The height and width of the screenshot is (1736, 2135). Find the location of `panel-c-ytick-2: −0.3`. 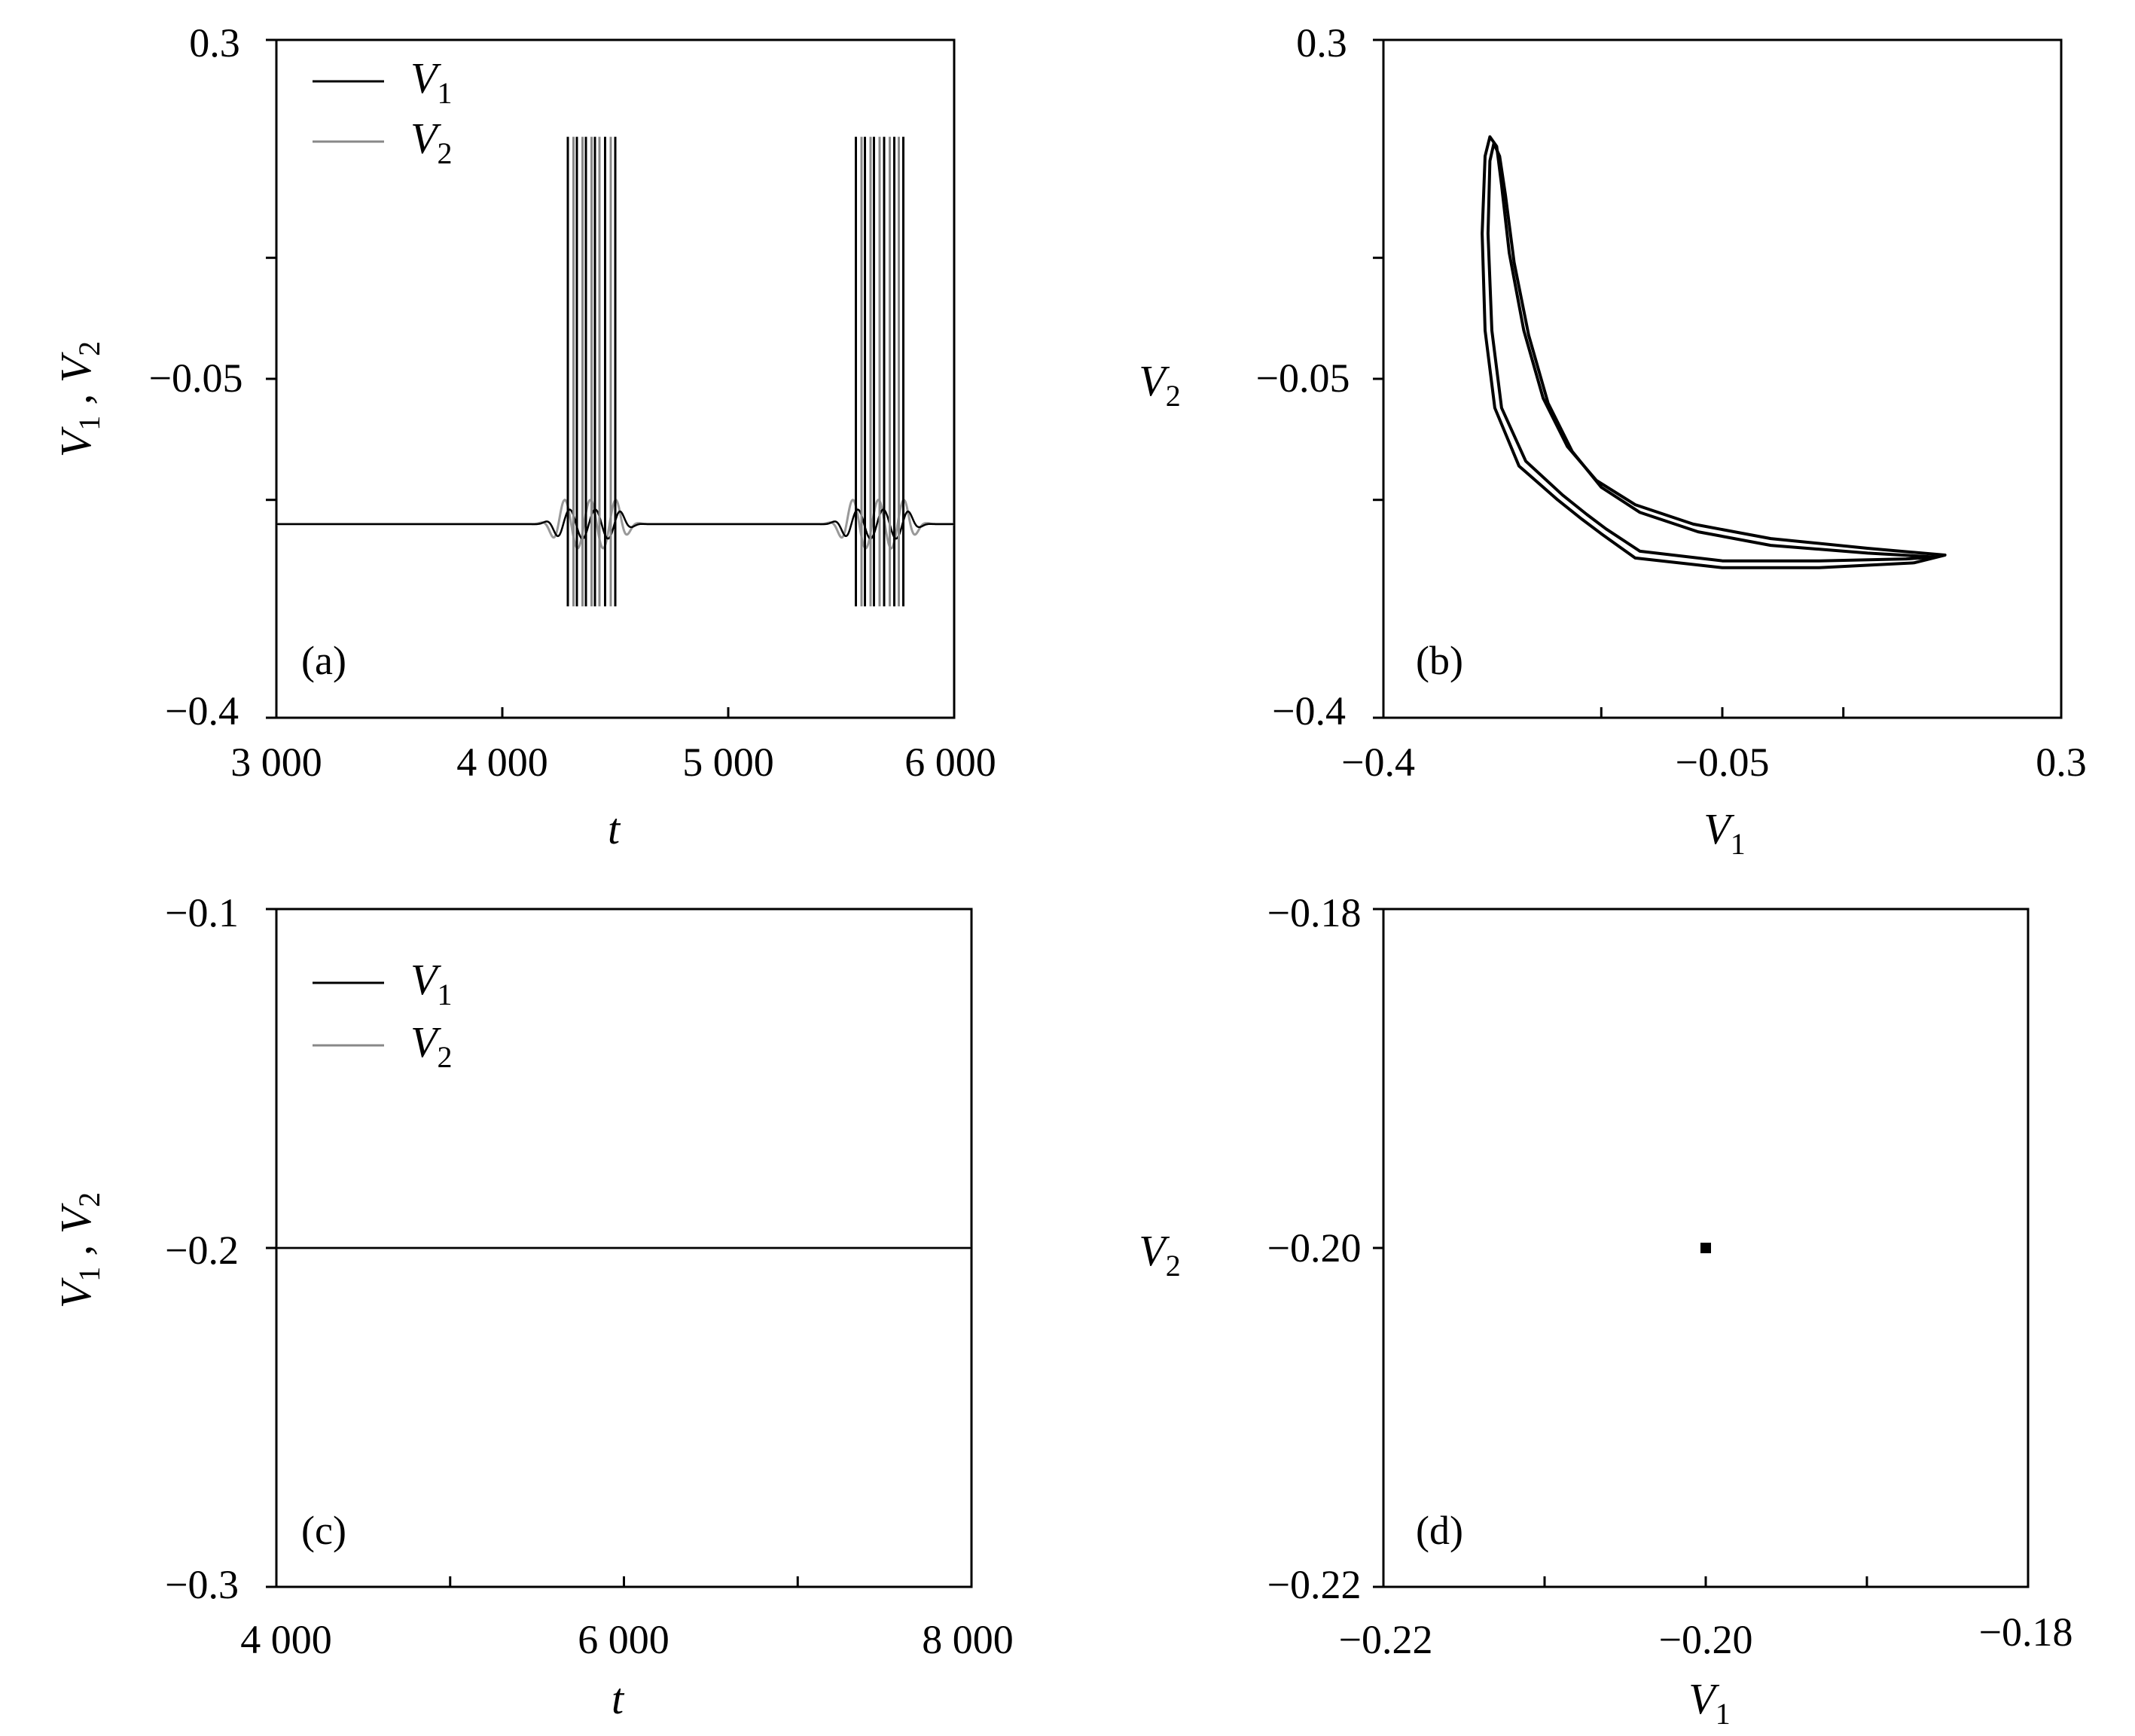

panel-c-ytick-2: −0.3 is located at coordinates (202, 1585).